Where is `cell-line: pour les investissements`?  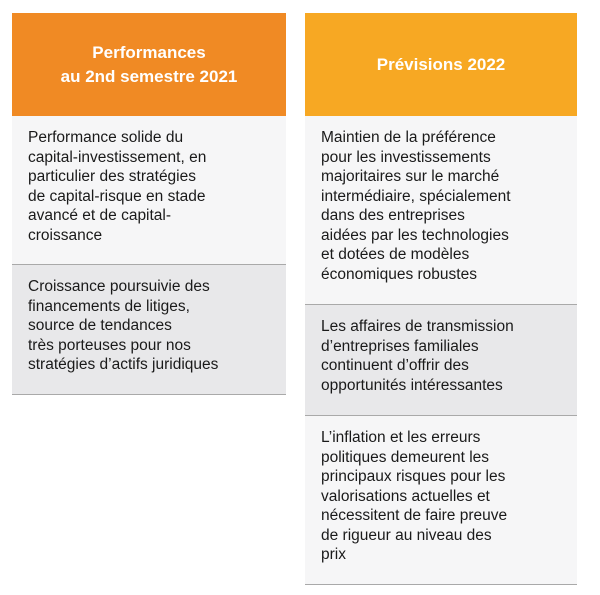
cell-line: pour les investissements is located at coordinates (406, 157).